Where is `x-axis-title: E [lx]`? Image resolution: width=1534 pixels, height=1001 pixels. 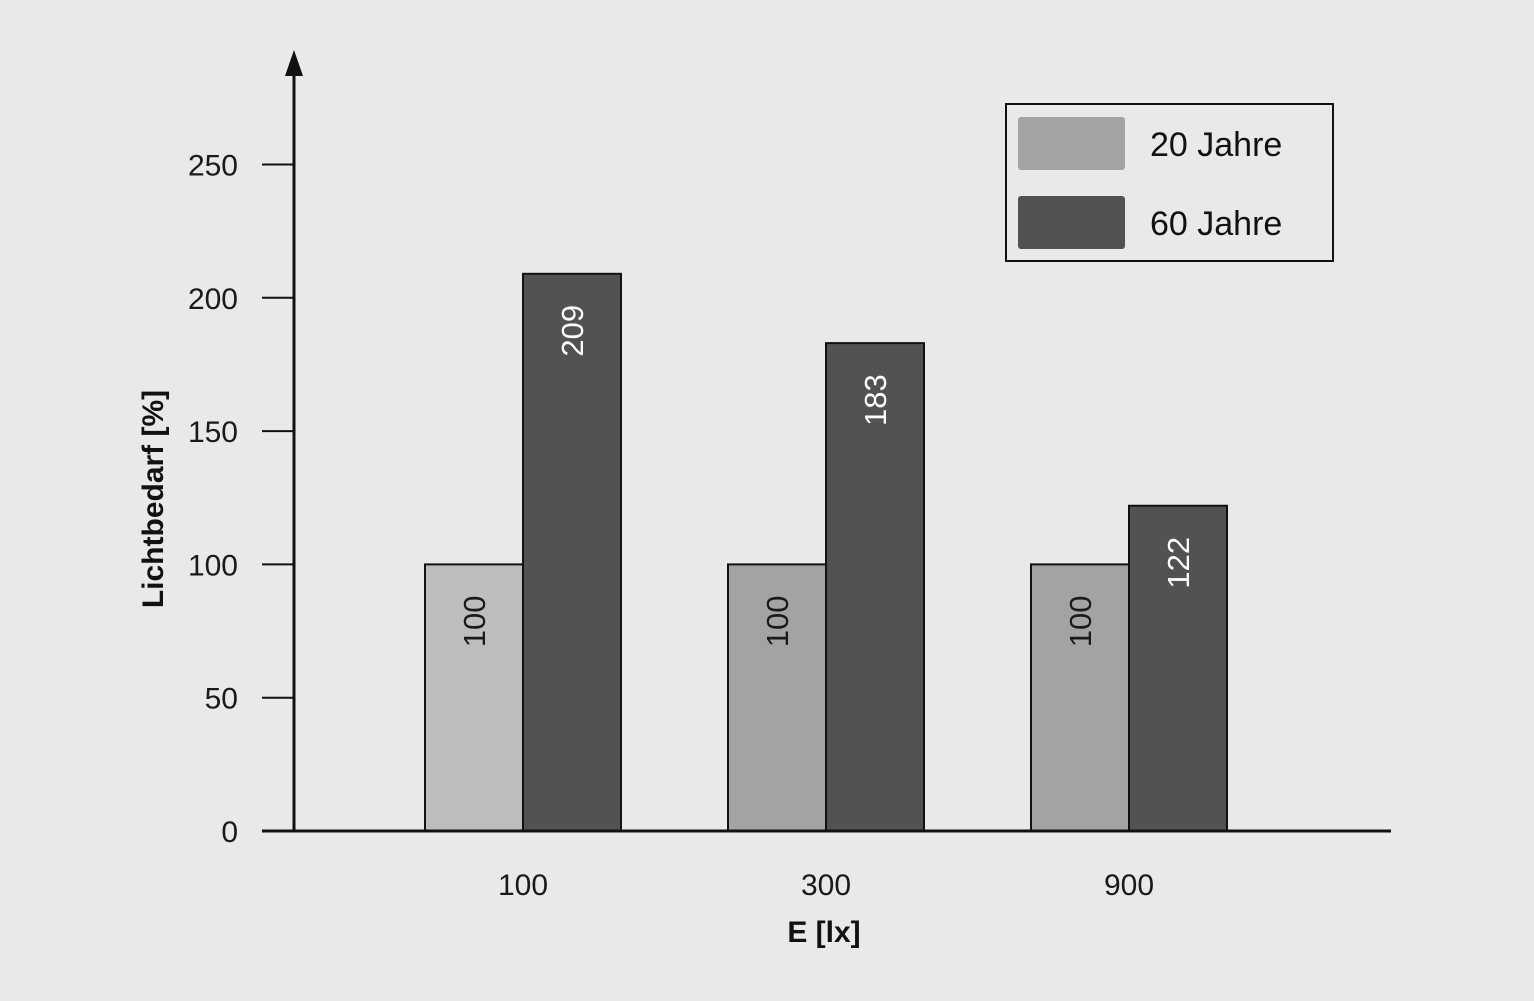 x-axis-title: E [lx] is located at coordinates (823, 932).